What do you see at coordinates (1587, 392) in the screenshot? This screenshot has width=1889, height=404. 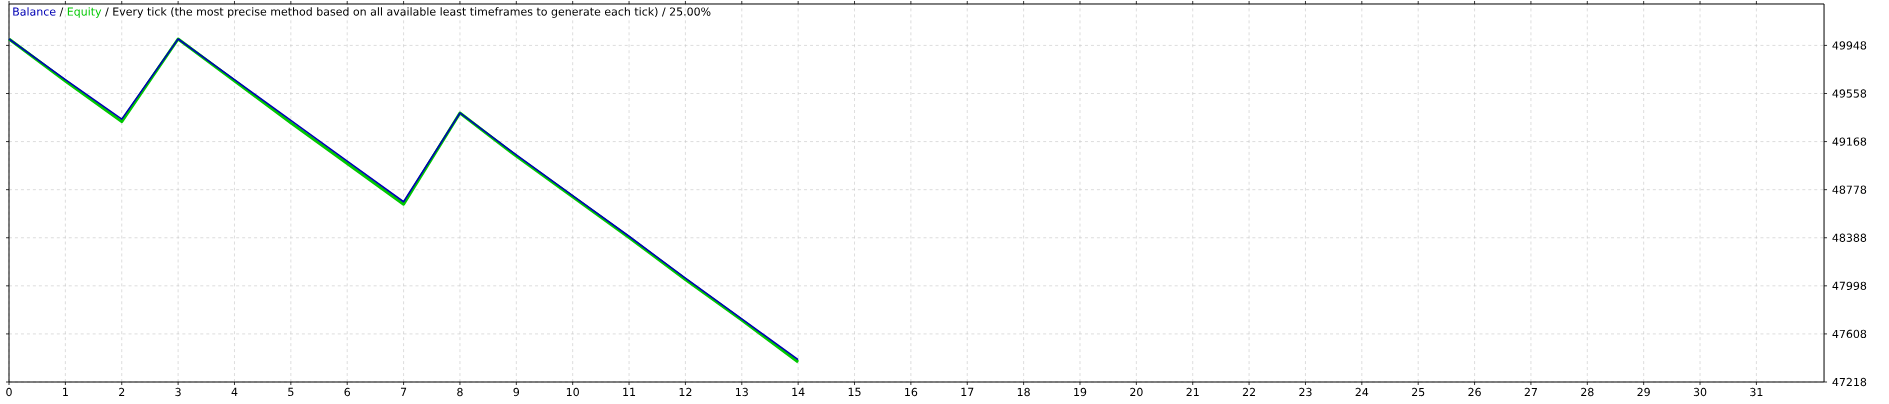 I see `x-tick-label: 28` at bounding box center [1587, 392].